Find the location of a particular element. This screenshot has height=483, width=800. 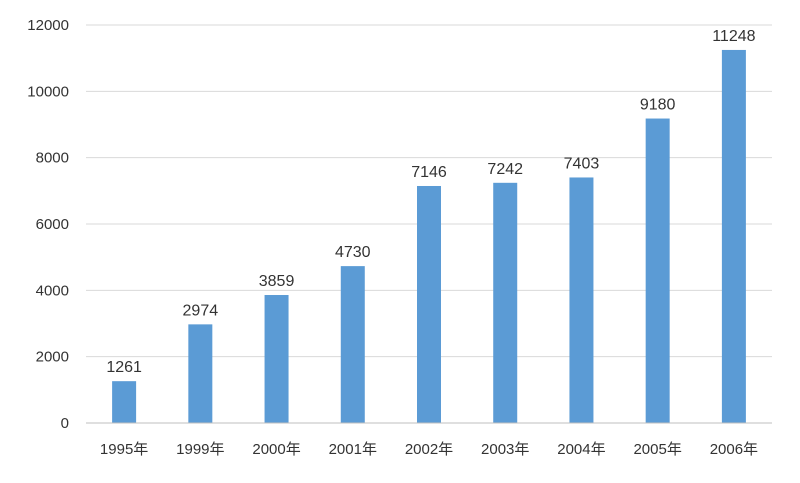

y-tick-label-10000: 10000 is located at coordinates (48, 91).